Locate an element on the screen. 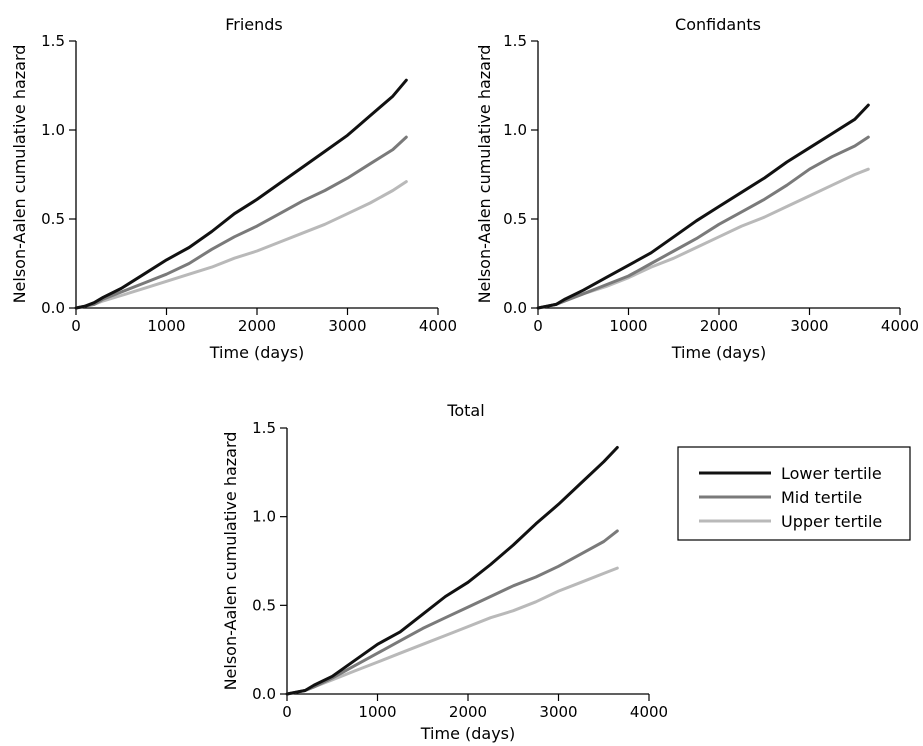 The width and height of the screenshot is (923, 746). legend: Lower tertile Mid tertile Upper tertile is located at coordinates (794, 493).